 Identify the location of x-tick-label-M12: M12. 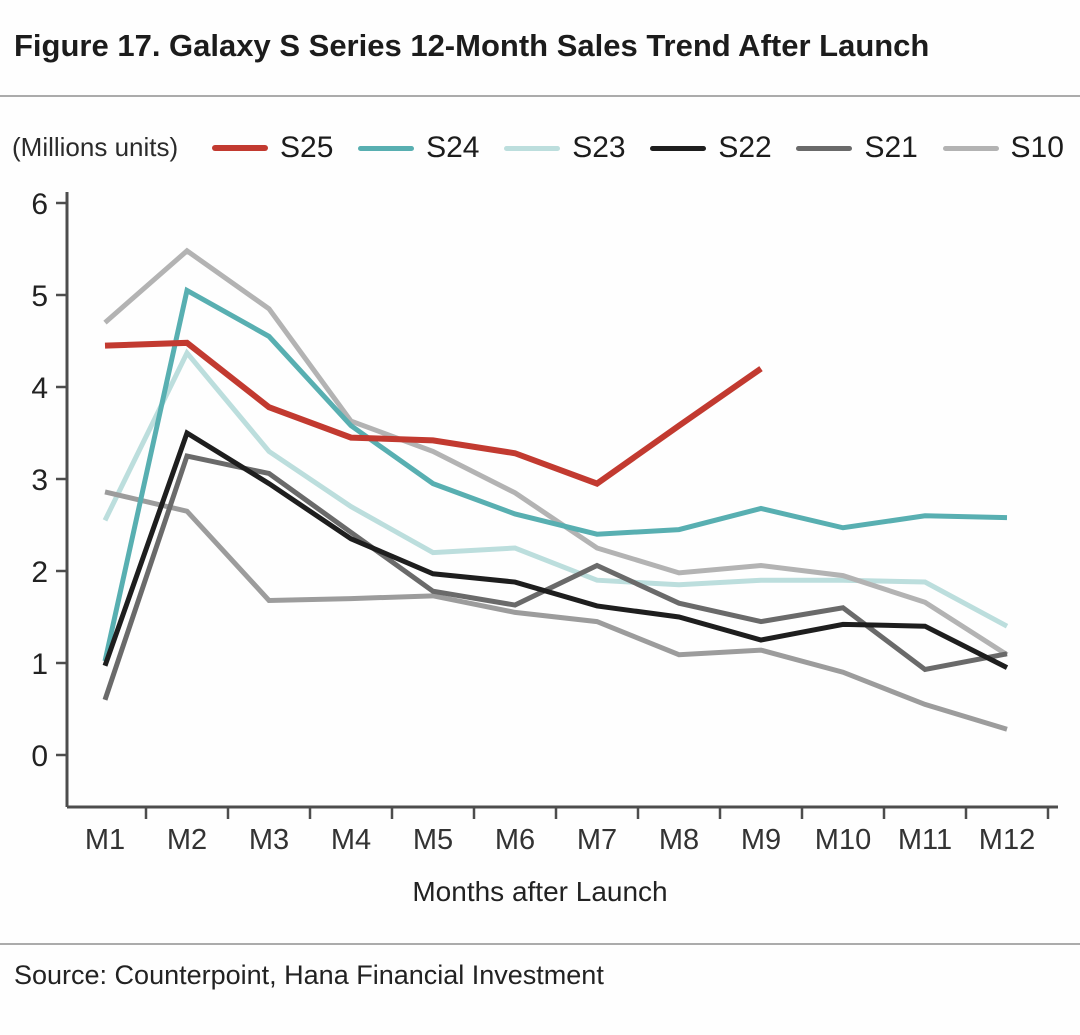
(1007, 840).